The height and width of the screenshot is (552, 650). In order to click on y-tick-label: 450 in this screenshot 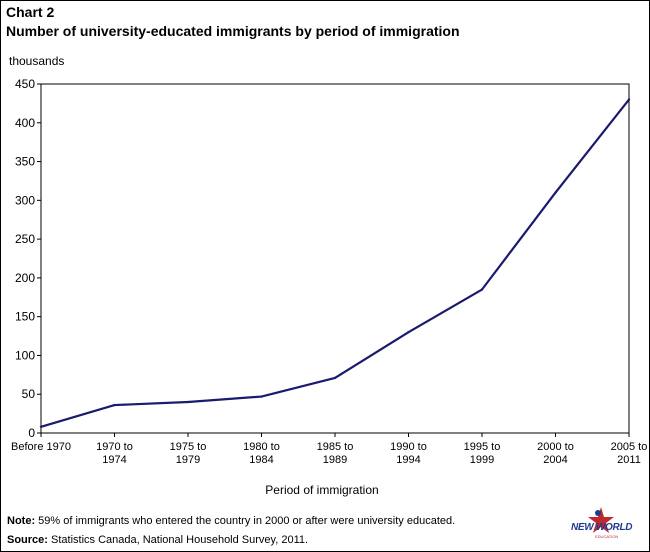, I will do `click(25, 84)`.